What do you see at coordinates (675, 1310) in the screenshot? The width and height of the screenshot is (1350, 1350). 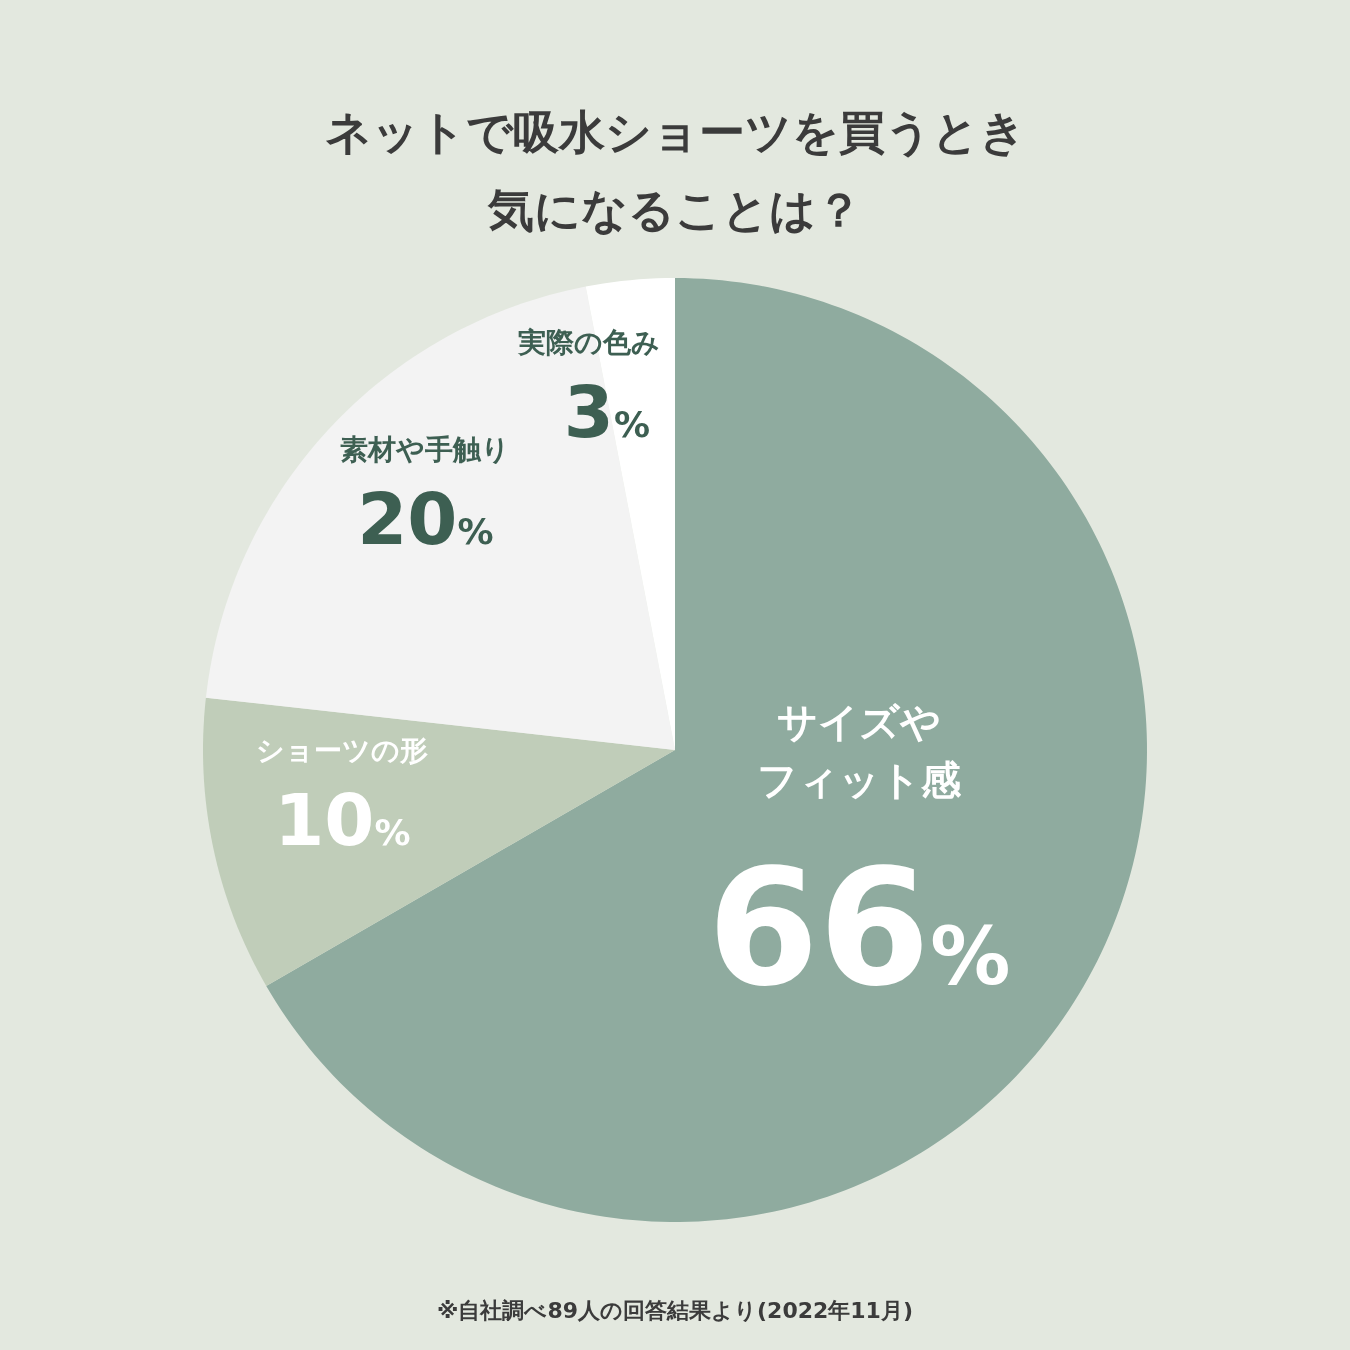 I see `text: ※自社調べ89人の回答結果より(2022年11月)` at bounding box center [675, 1310].